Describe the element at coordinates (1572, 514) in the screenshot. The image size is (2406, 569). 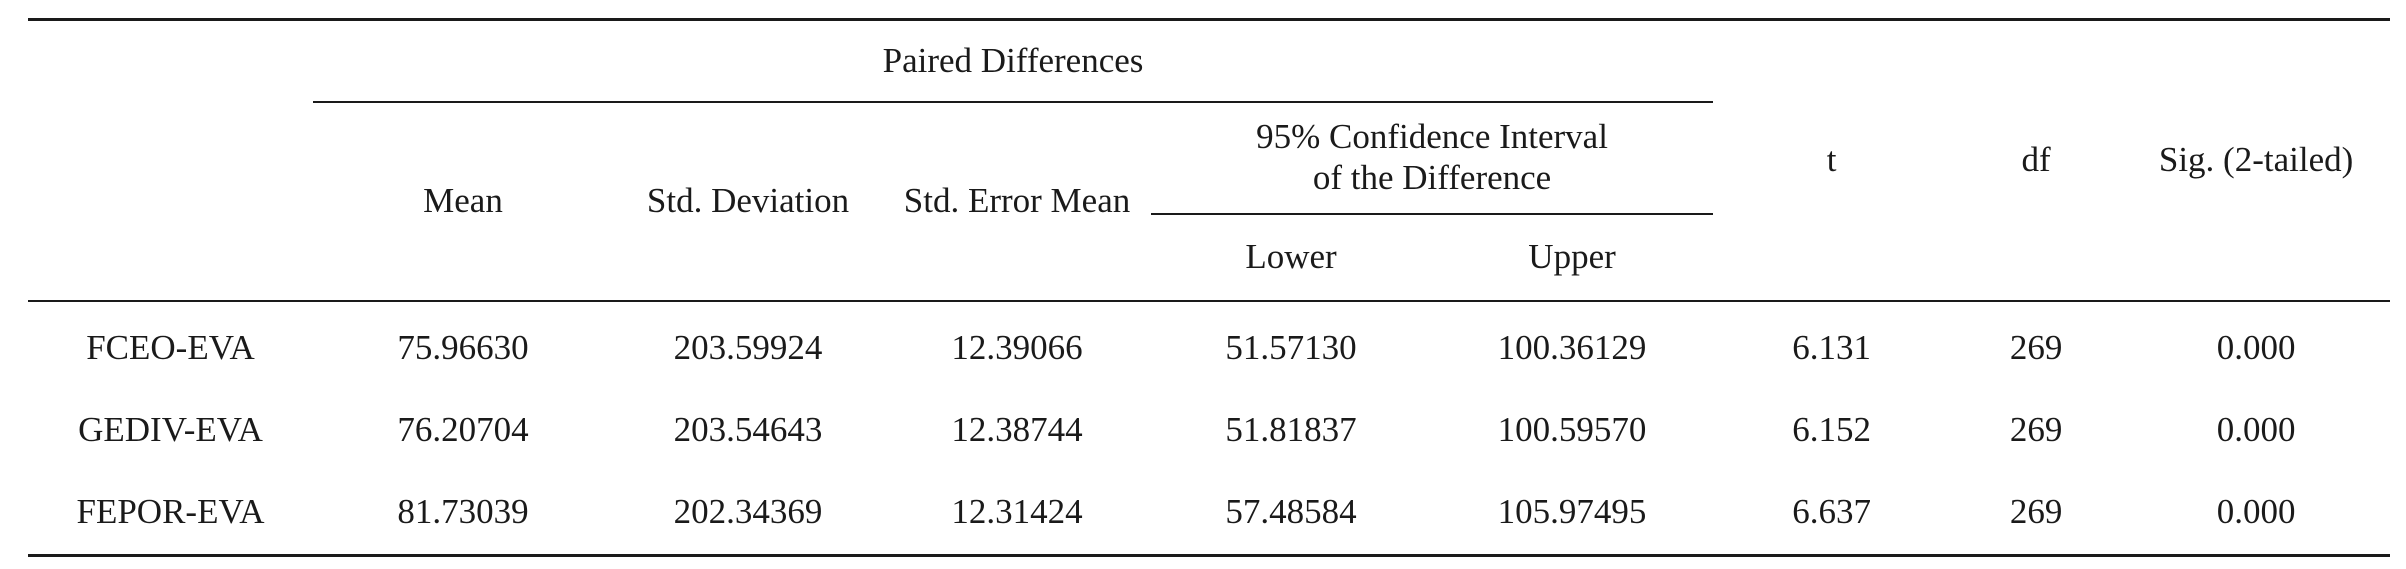
I see `upper-cell: 105.97495` at that location.